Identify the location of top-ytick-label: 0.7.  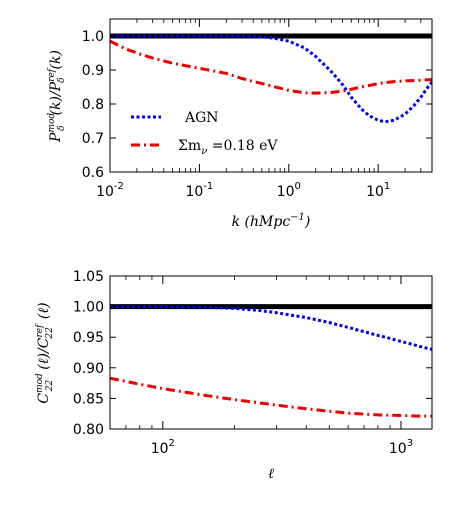
(93, 139).